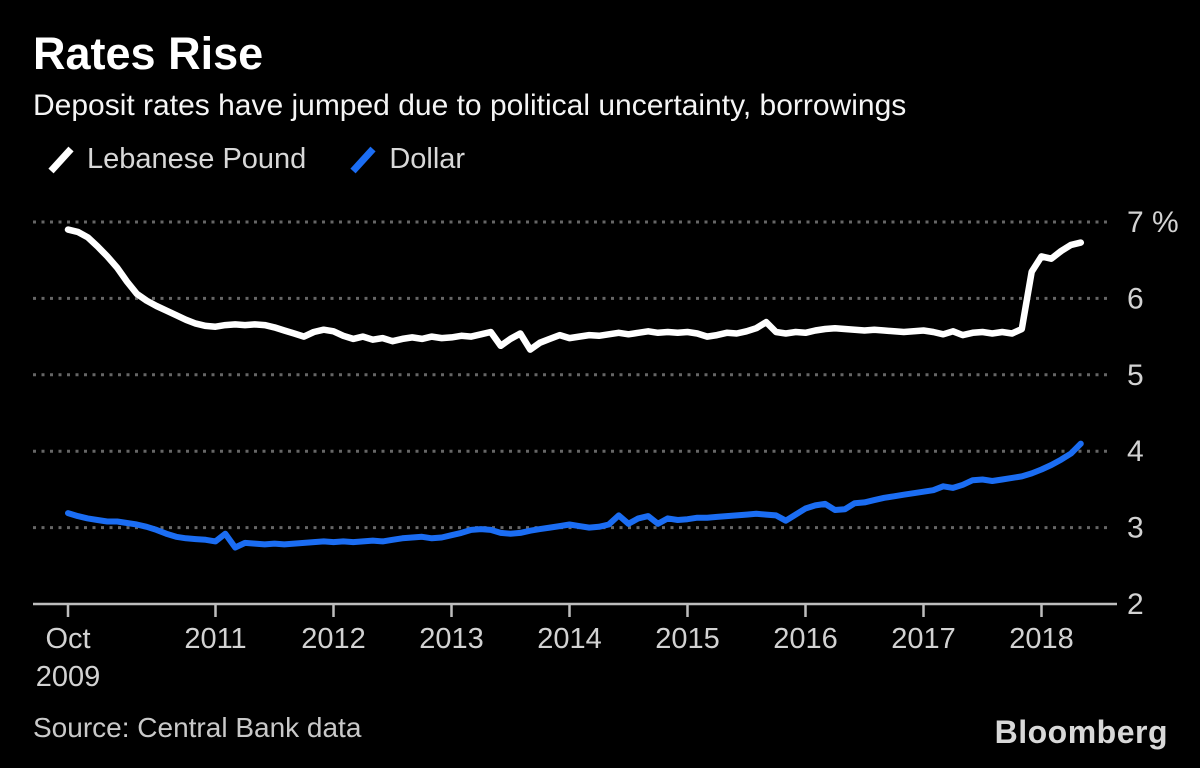  Describe the element at coordinates (68, 677) in the screenshot. I see `x-axis-label-2009: 2009` at that location.